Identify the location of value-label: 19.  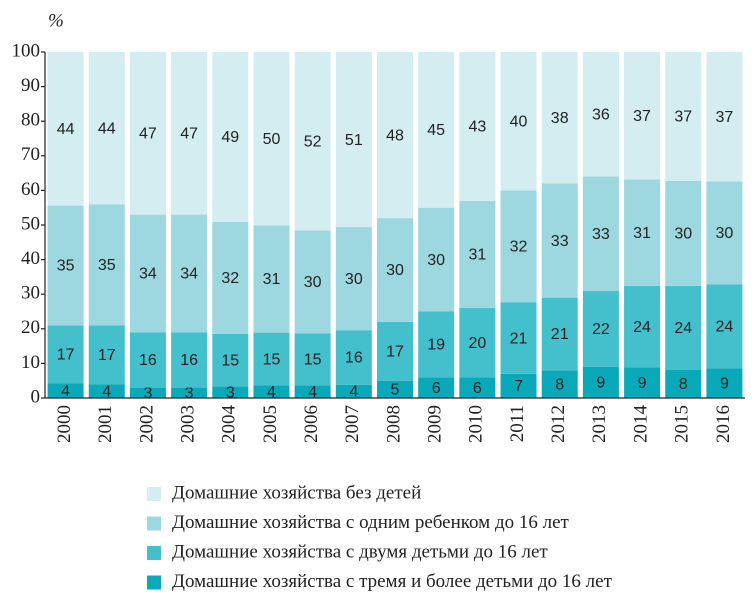
(436, 345).